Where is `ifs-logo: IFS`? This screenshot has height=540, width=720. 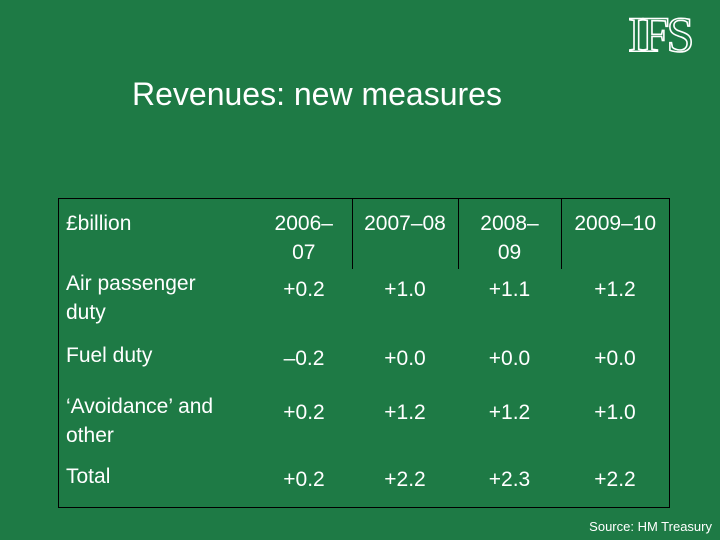
ifs-logo: IFS is located at coordinates (661, 34).